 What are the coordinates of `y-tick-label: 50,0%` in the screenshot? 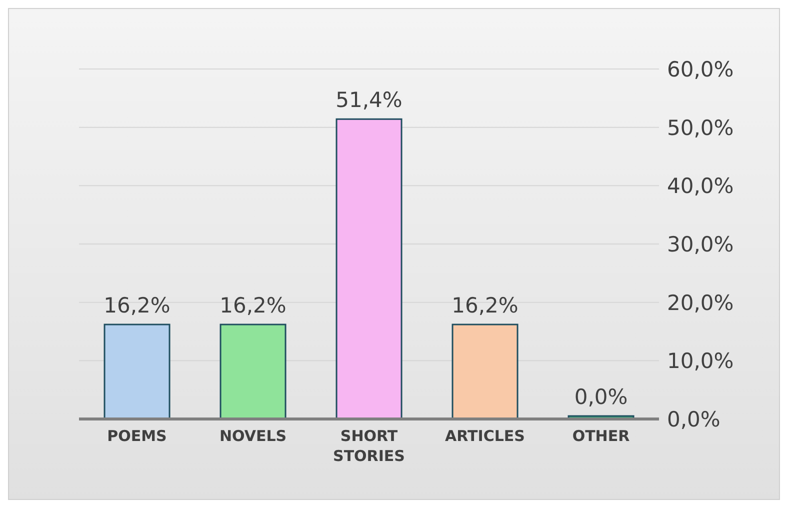 It's located at (700, 128).